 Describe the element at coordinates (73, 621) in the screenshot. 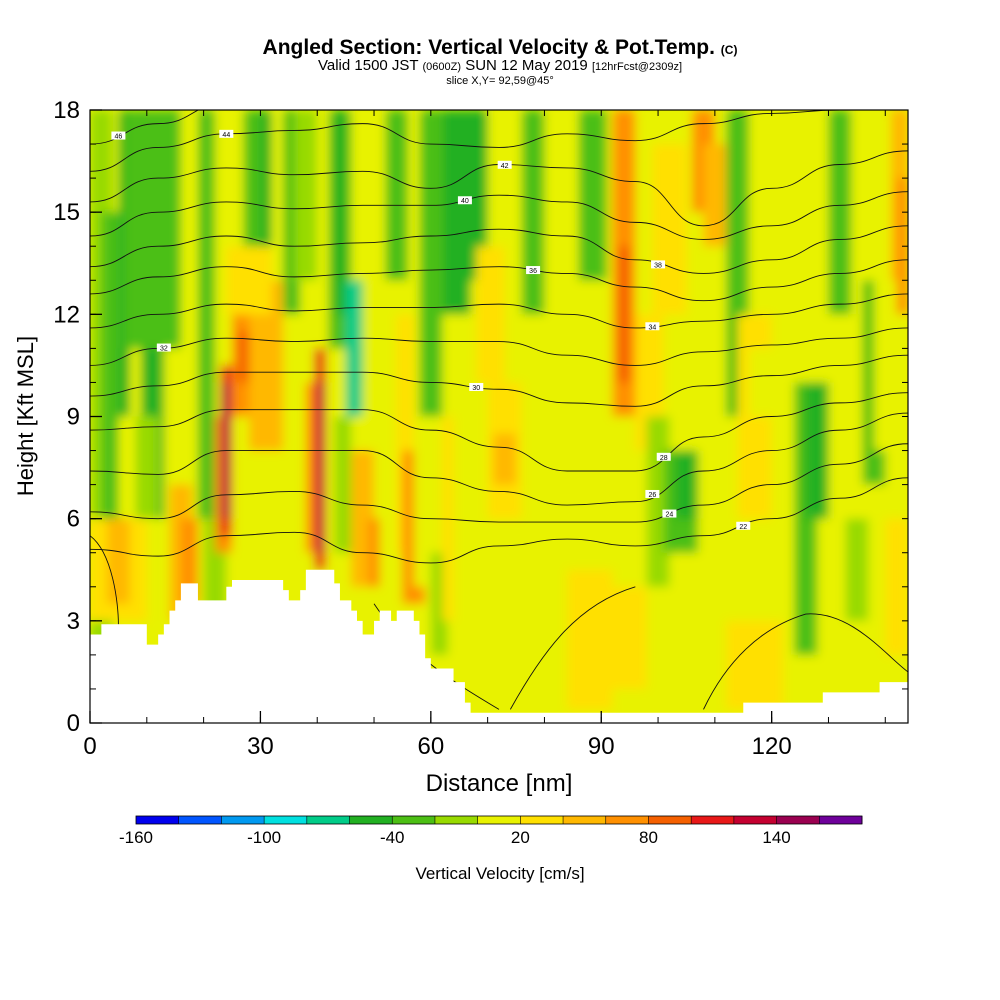

I see `y-tick-label: 3` at that location.